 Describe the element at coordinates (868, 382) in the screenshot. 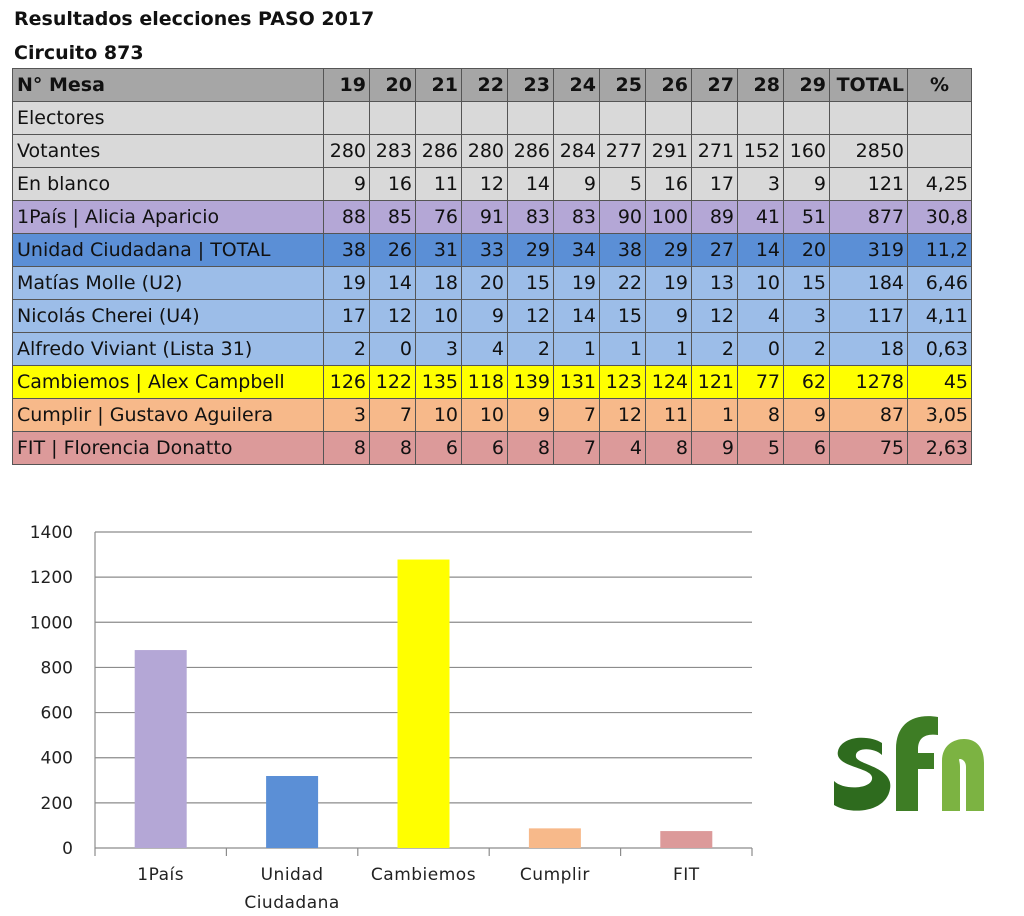

I see `table-cell: 1278` at that location.